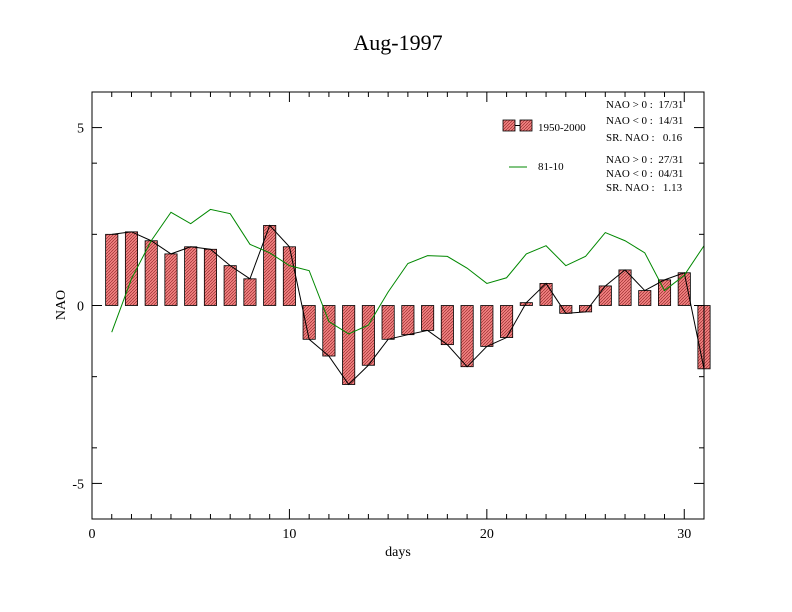 The image size is (792, 612). I want to click on x-tick-label-30: 30, so click(684, 534).